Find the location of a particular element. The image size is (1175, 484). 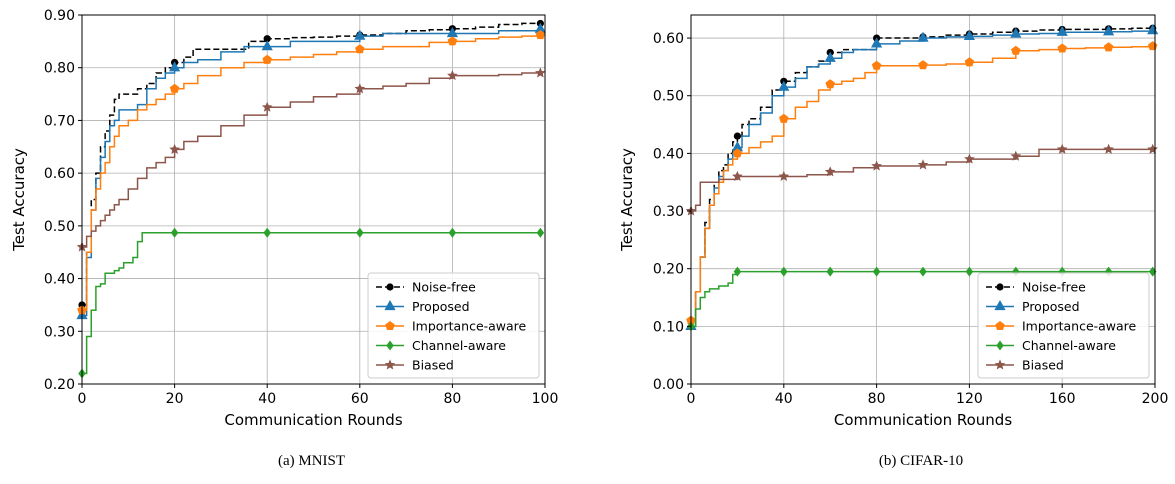

x-tick-label: 160 is located at coordinates (1062, 399).